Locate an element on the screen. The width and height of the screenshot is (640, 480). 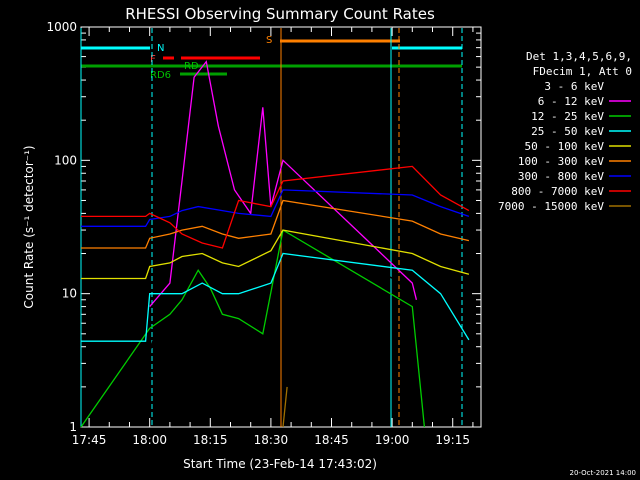
legend-label: 800 - 7000 keV is located at coordinates (557, 191).